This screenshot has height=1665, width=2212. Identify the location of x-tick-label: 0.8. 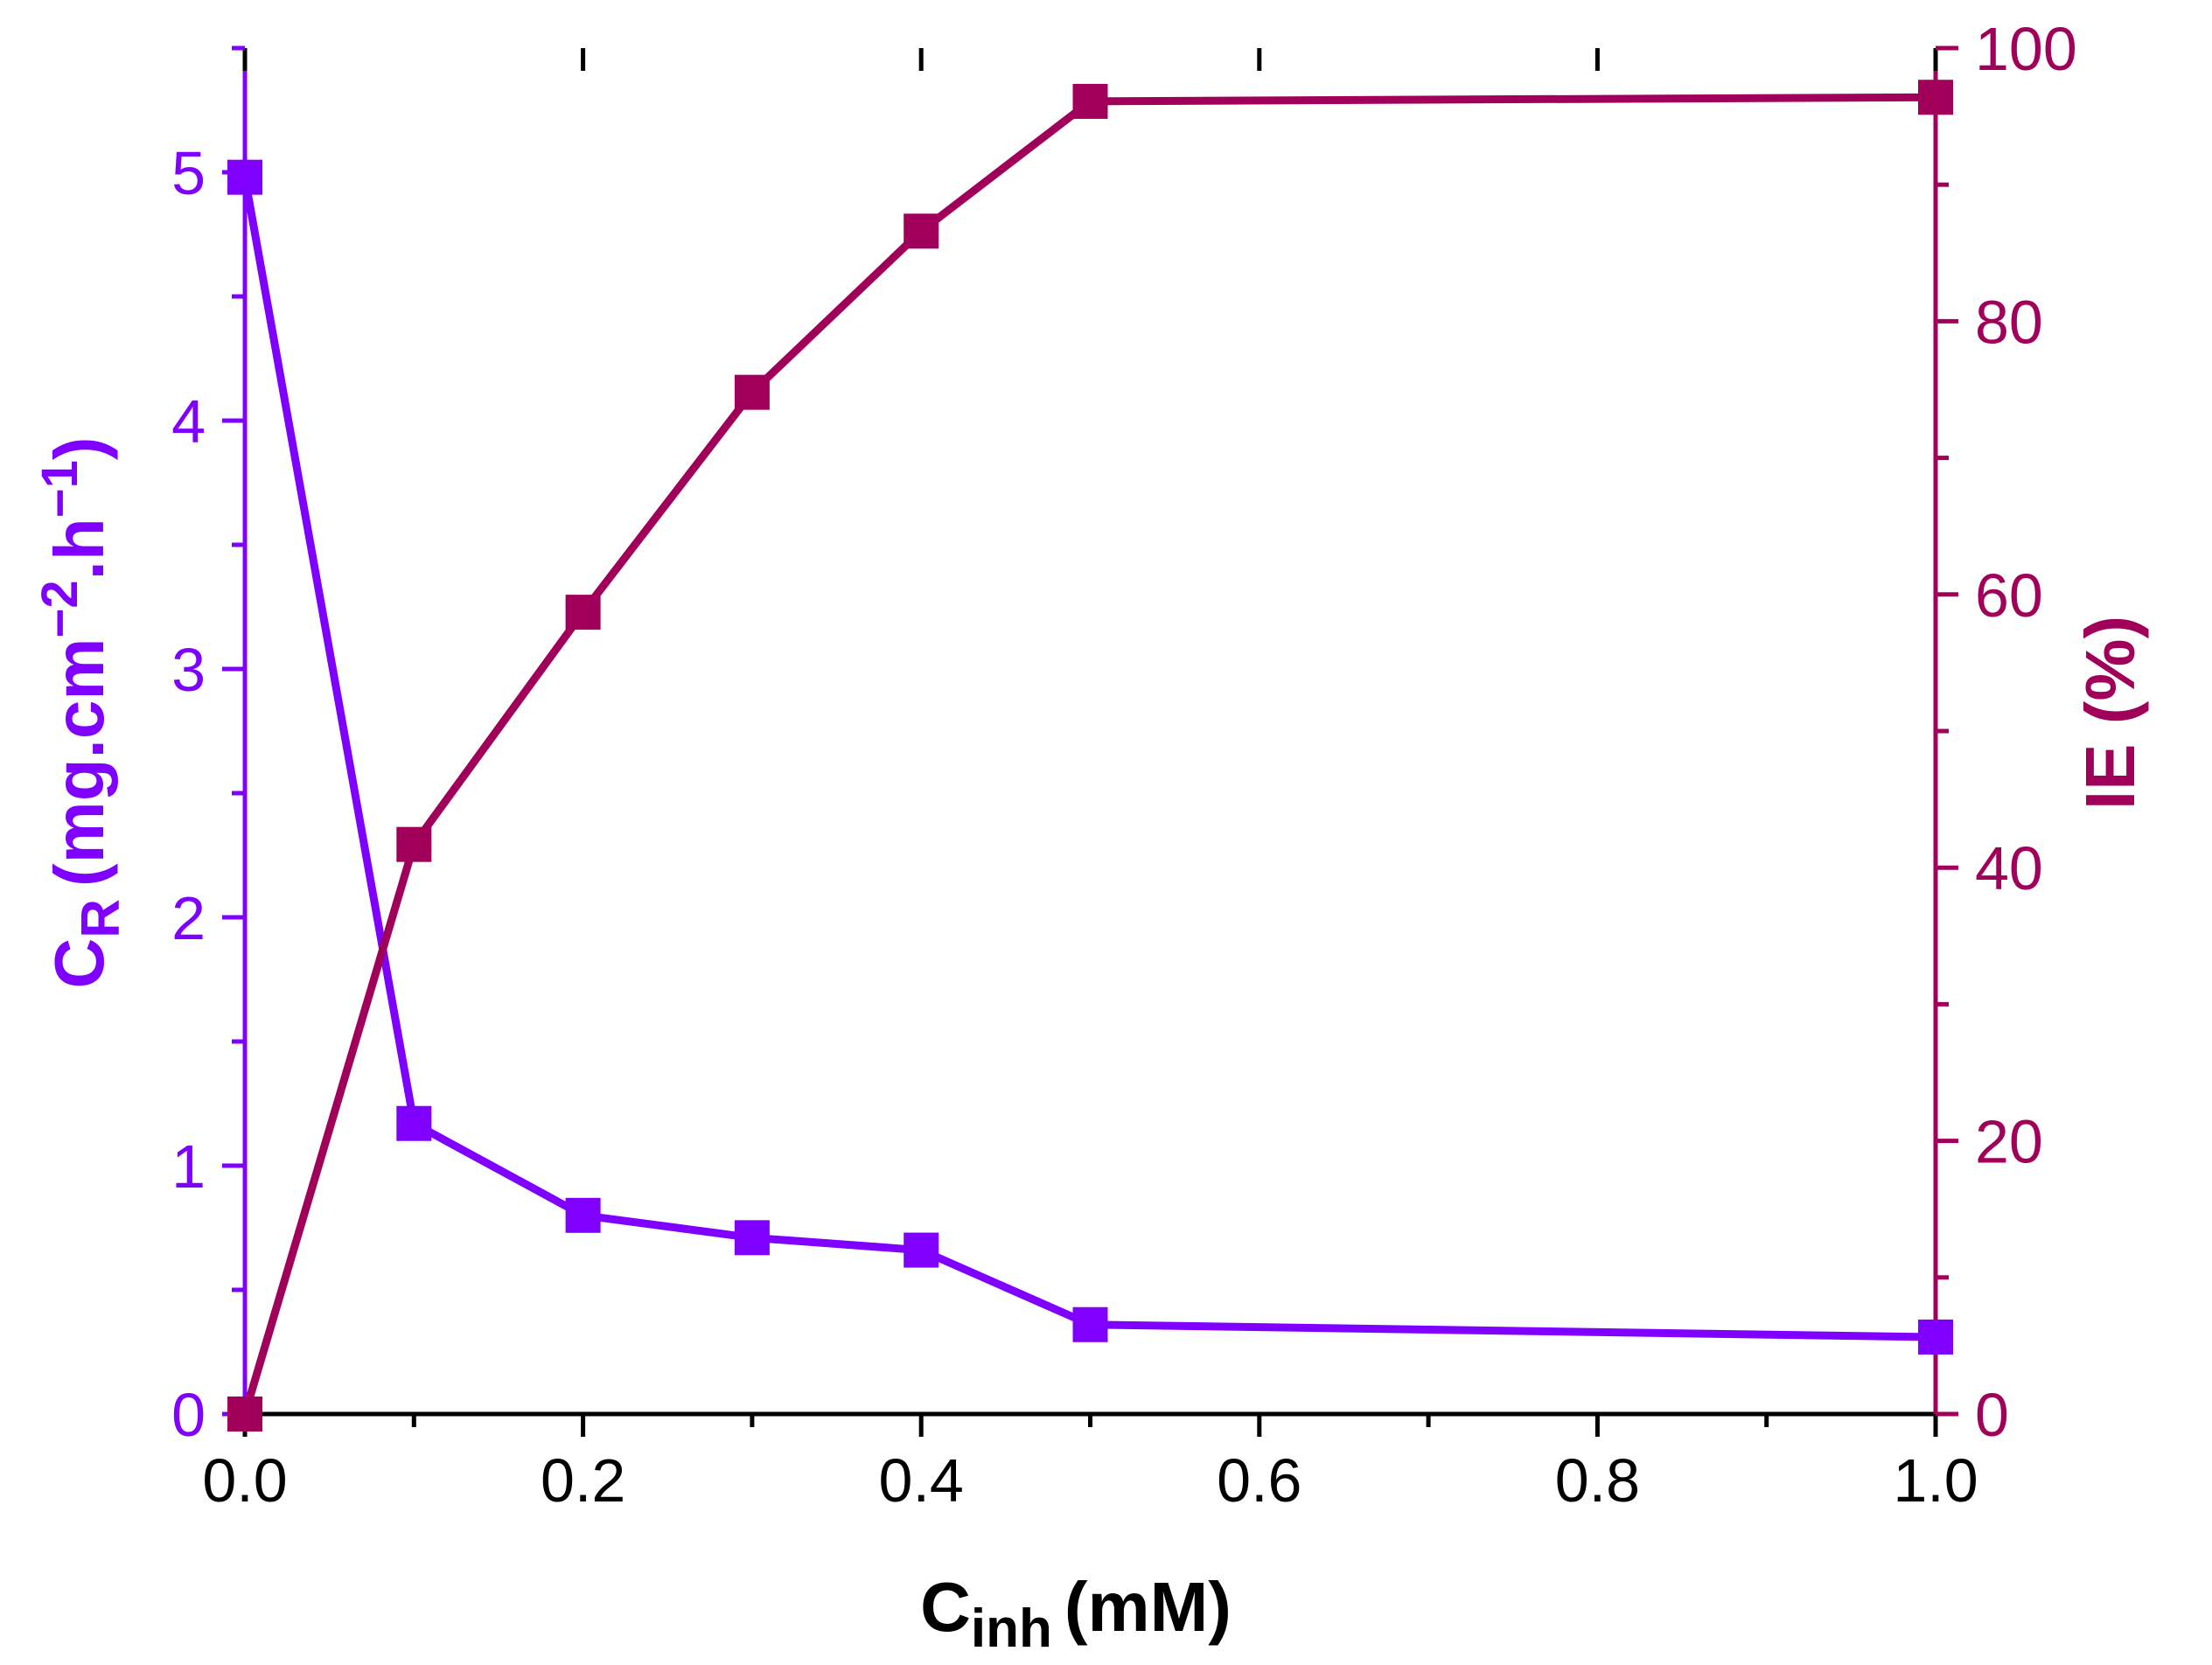
(1597, 1480).